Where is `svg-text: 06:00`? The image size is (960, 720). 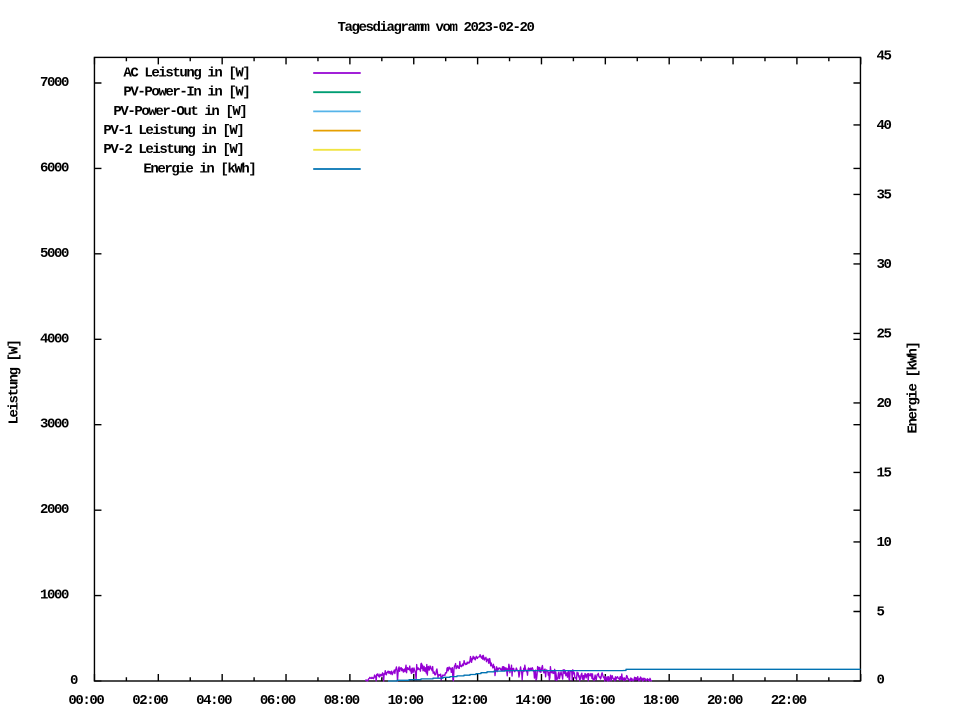 svg-text: 06:00 is located at coordinates (278, 701).